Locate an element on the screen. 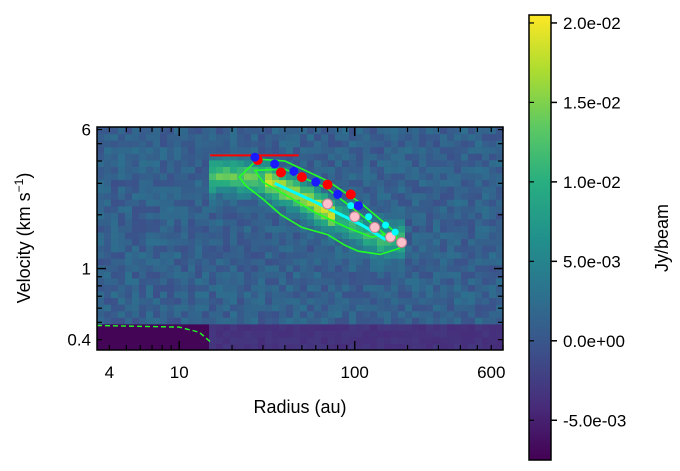 The width and height of the screenshot is (680, 471). colorbar-tick-label: 0.0e+00 is located at coordinates (594, 341).